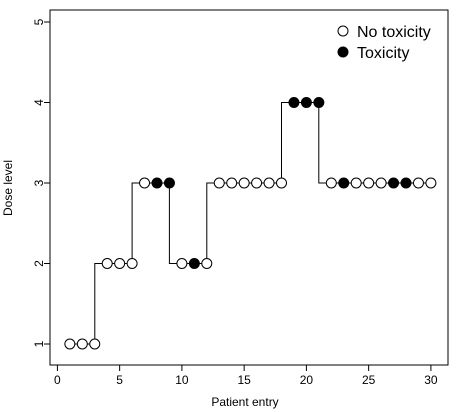 The width and height of the screenshot is (474, 412). I want to click on y-axis-label: Dose level, so click(8, 188).